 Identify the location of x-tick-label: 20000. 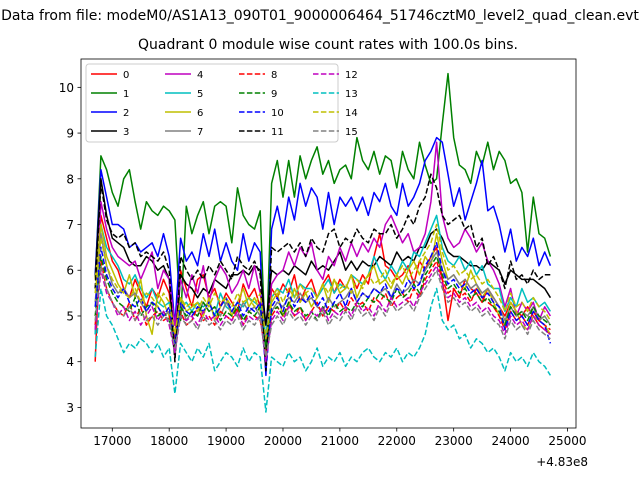
(283, 441).